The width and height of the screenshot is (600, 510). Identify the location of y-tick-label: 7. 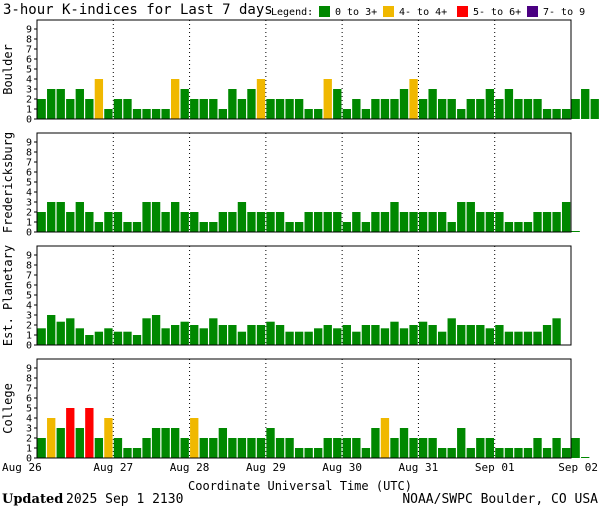
(29, 276).